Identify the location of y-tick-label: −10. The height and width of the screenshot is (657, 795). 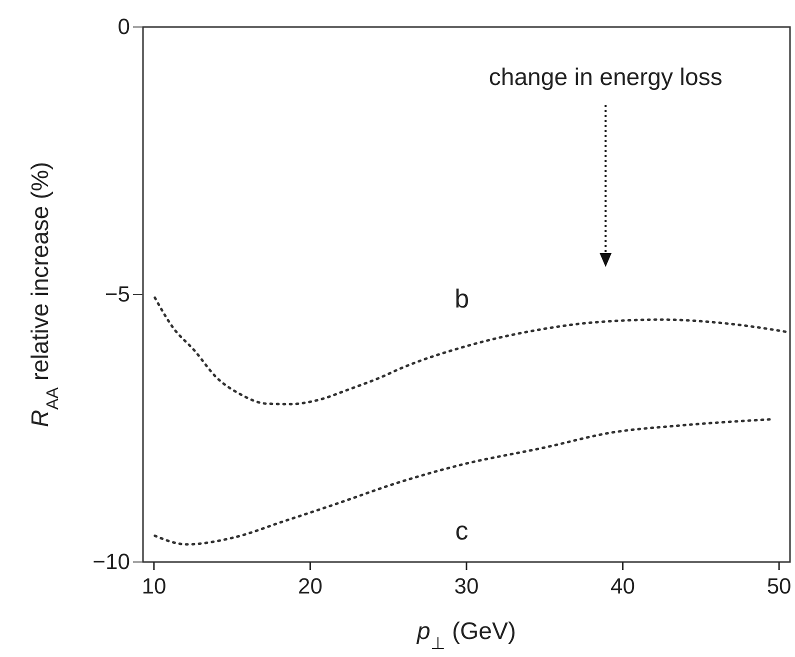
(111, 561).